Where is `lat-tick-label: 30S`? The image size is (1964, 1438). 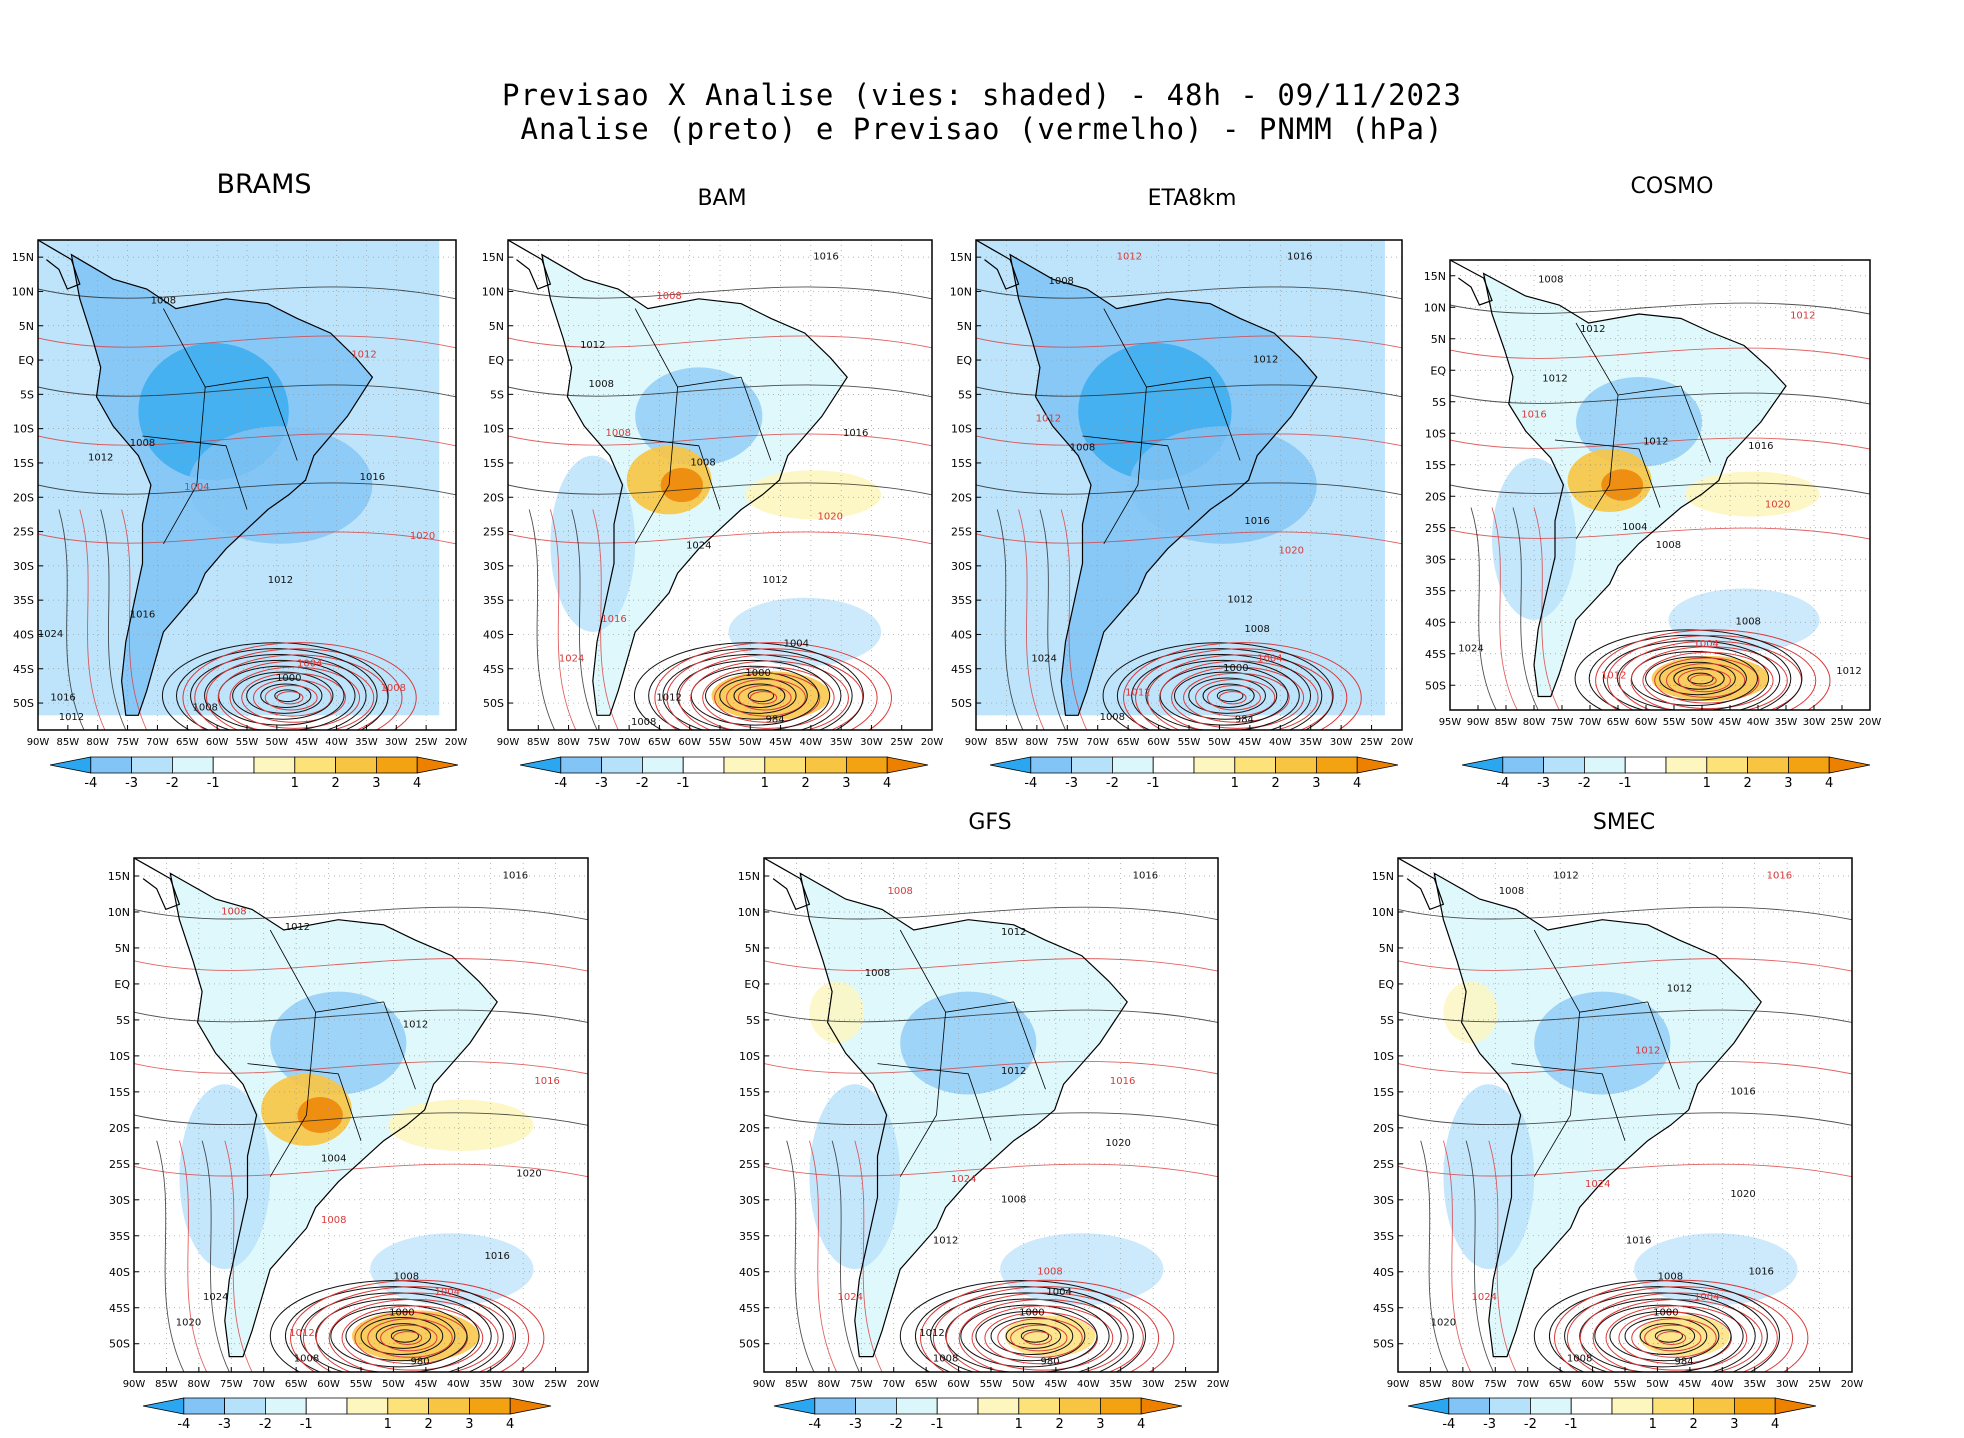
lat-tick-label: 30S is located at coordinates (1383, 1200).